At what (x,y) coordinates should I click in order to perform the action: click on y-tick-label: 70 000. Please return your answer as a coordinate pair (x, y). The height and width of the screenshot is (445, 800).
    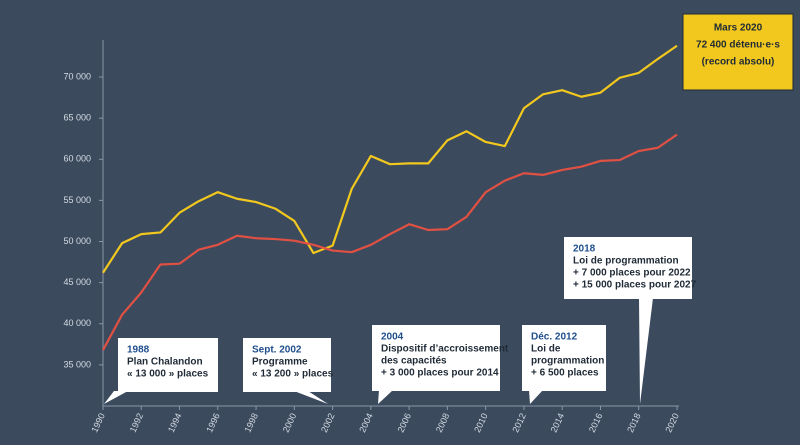
    Looking at the image, I should click on (77, 76).